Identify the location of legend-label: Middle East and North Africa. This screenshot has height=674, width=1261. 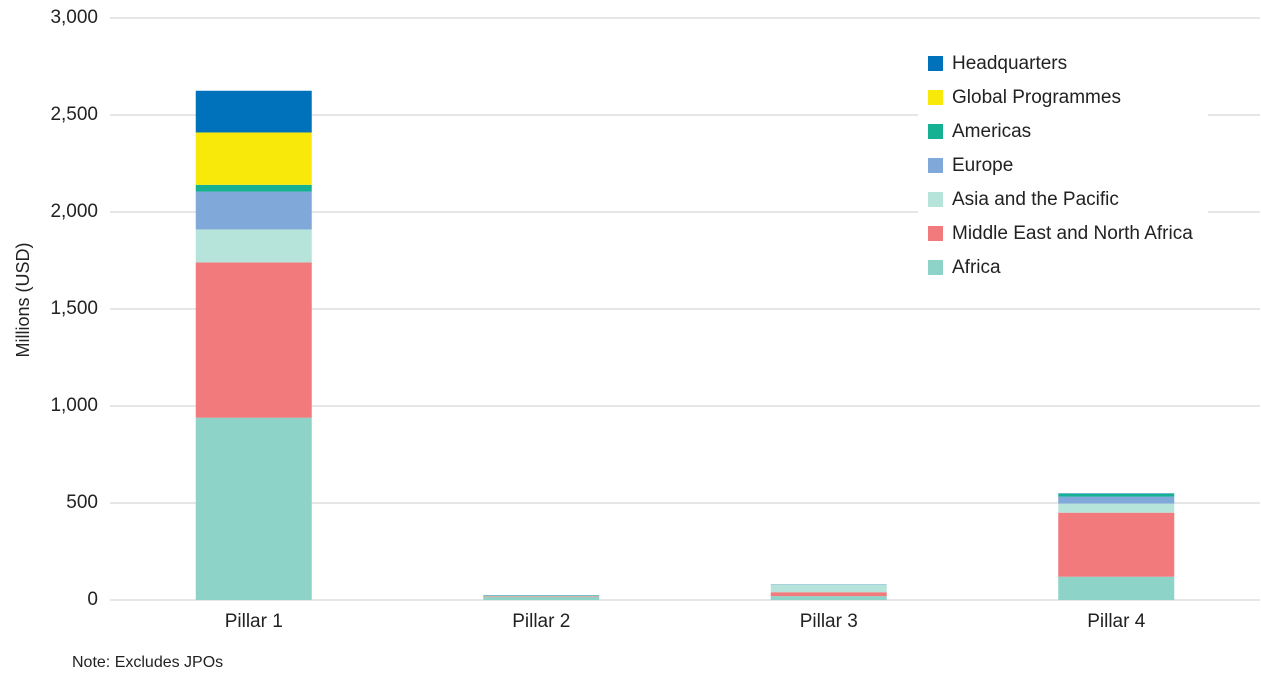
(1072, 233).